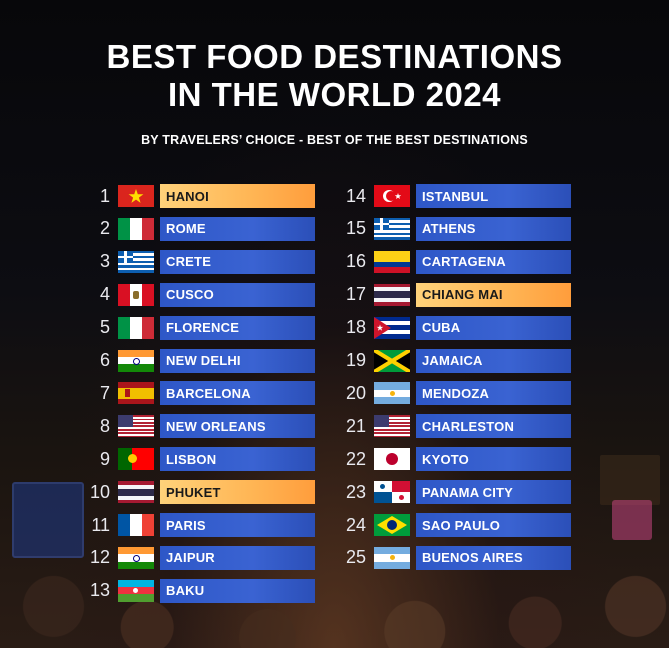 This screenshot has height=648, width=669. What do you see at coordinates (392, 525) in the screenshot?
I see `flag-brazil-icon` at bounding box center [392, 525].